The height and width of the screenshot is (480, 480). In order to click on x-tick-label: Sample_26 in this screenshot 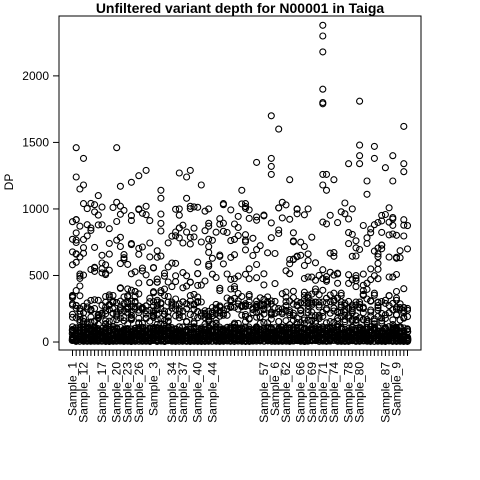, I will do `click(139, 392)`.